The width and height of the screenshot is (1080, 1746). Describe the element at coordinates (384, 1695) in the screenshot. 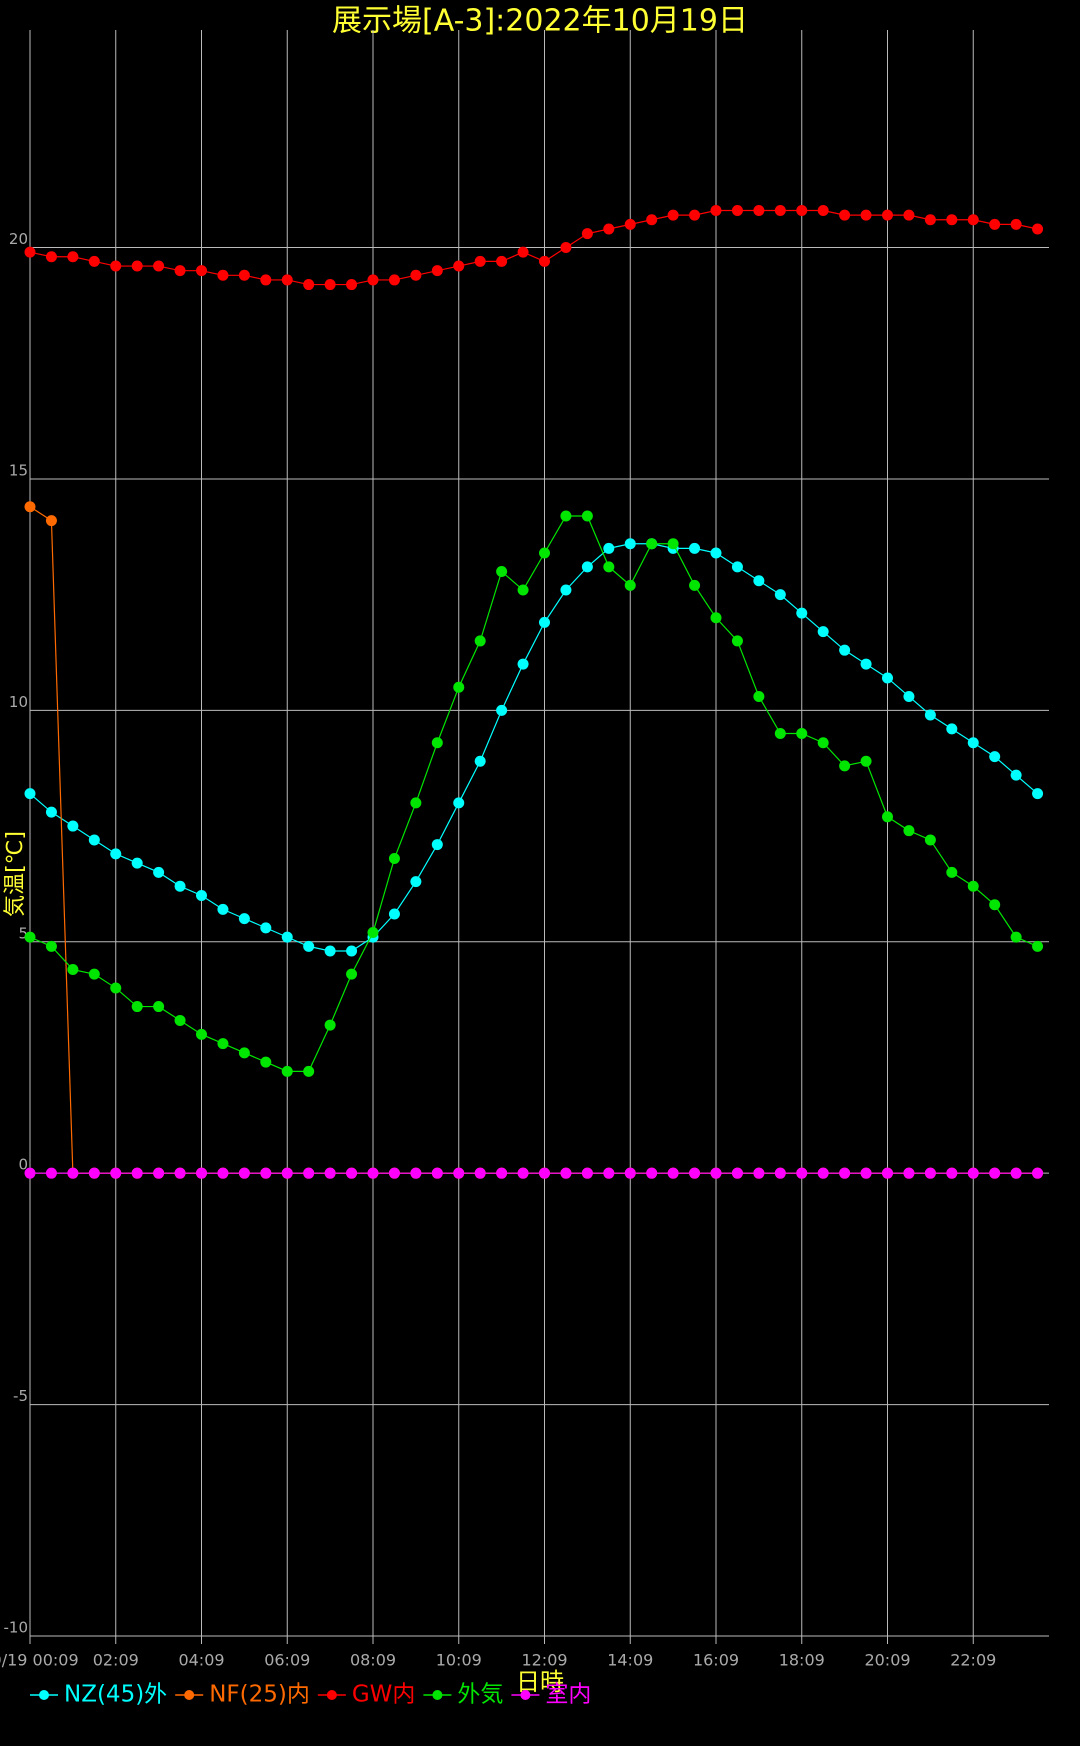

I see `legend-label: GW内` at that location.